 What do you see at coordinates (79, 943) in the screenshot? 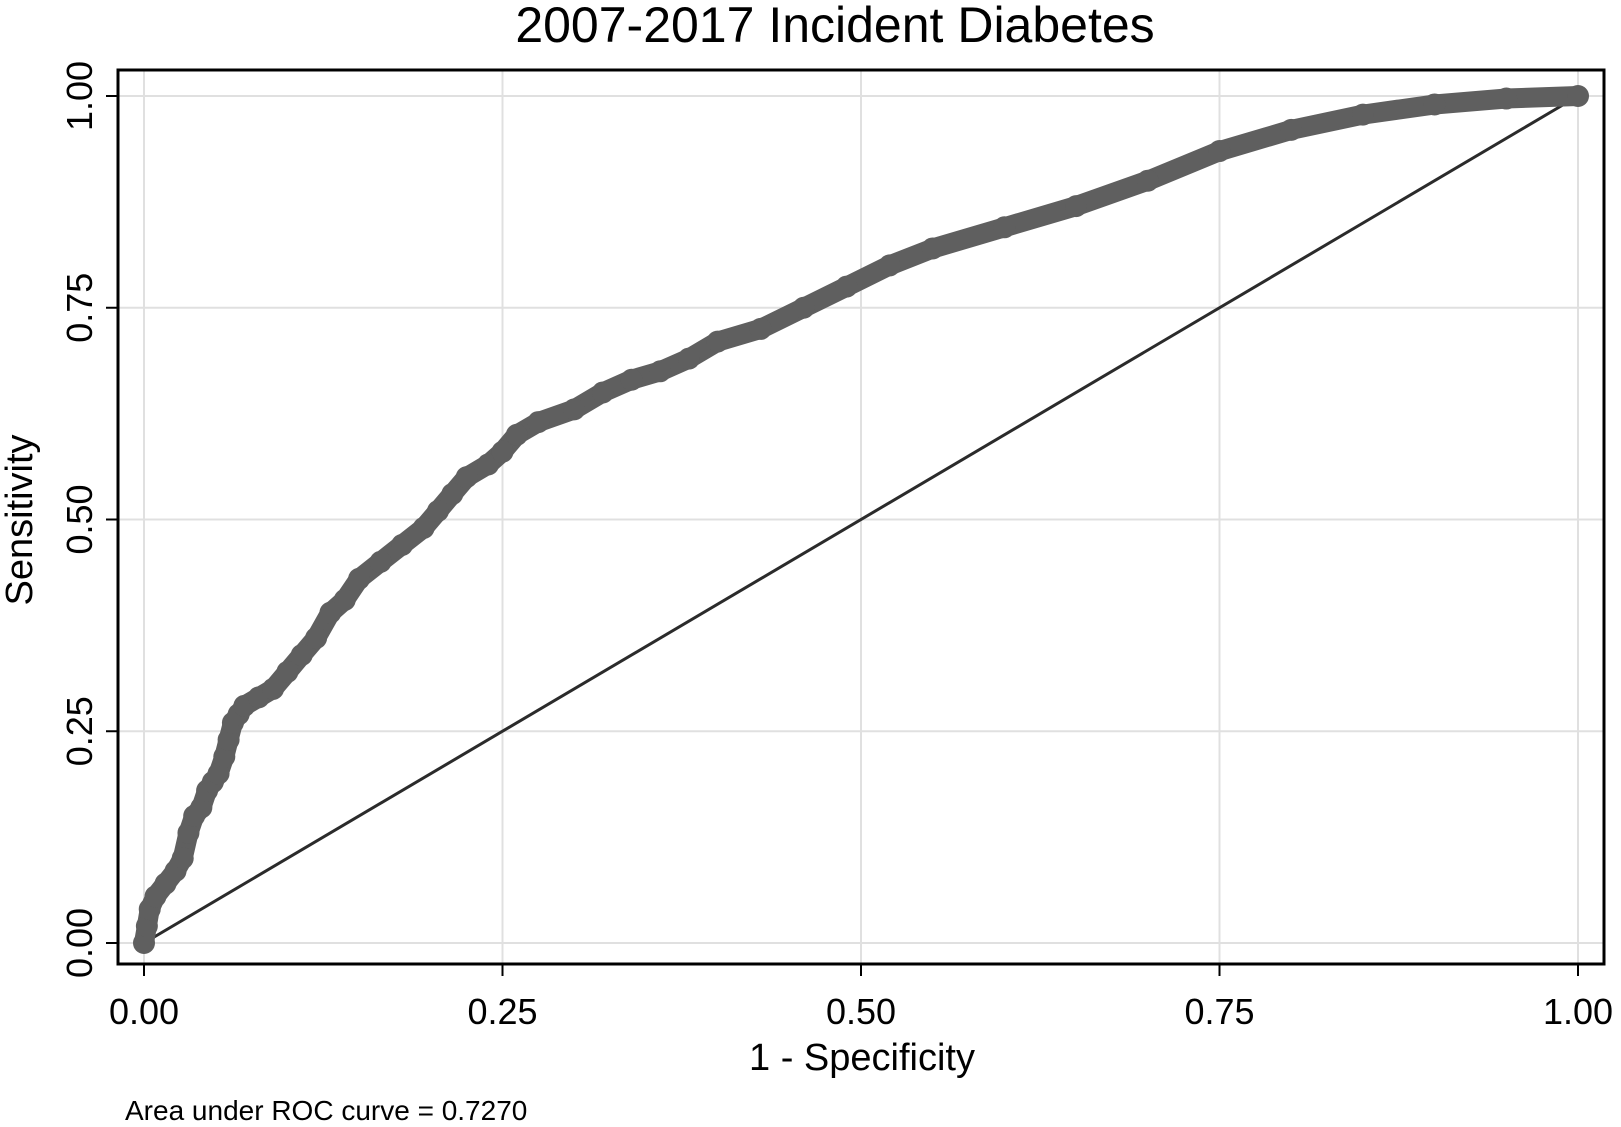
I see `y-tick-label: 0.00` at bounding box center [79, 943].